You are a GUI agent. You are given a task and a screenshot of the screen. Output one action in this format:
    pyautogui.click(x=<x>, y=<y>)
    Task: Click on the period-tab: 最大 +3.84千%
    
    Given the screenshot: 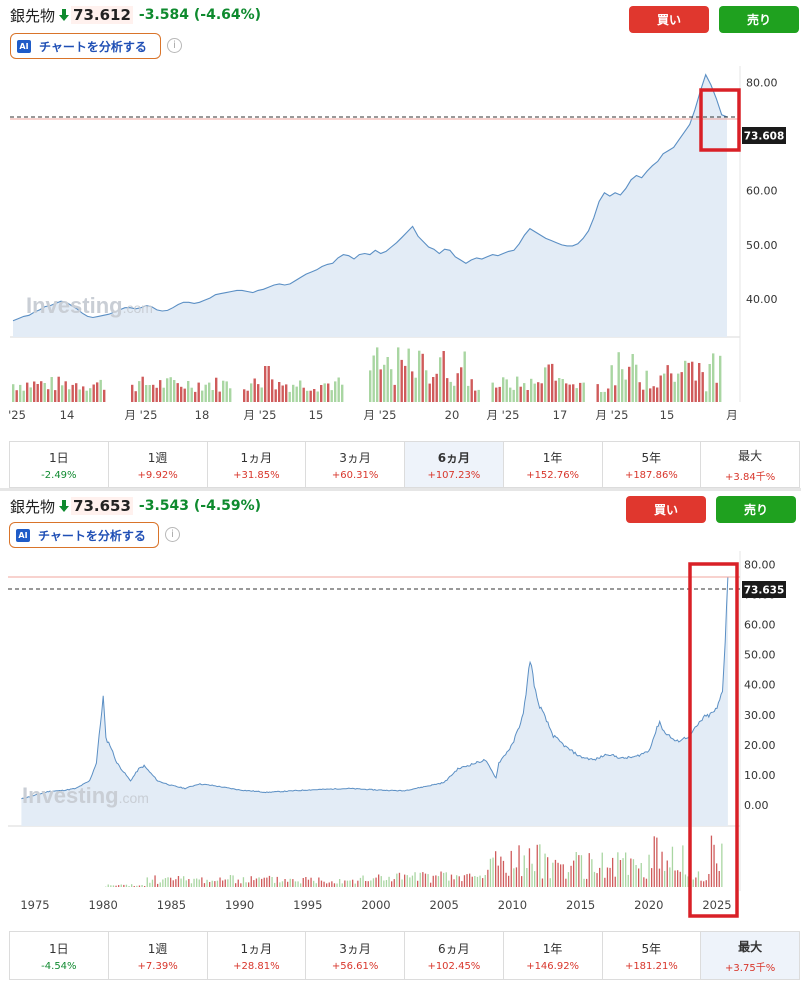 What is the action you would take?
    pyautogui.click(x=750, y=464)
    